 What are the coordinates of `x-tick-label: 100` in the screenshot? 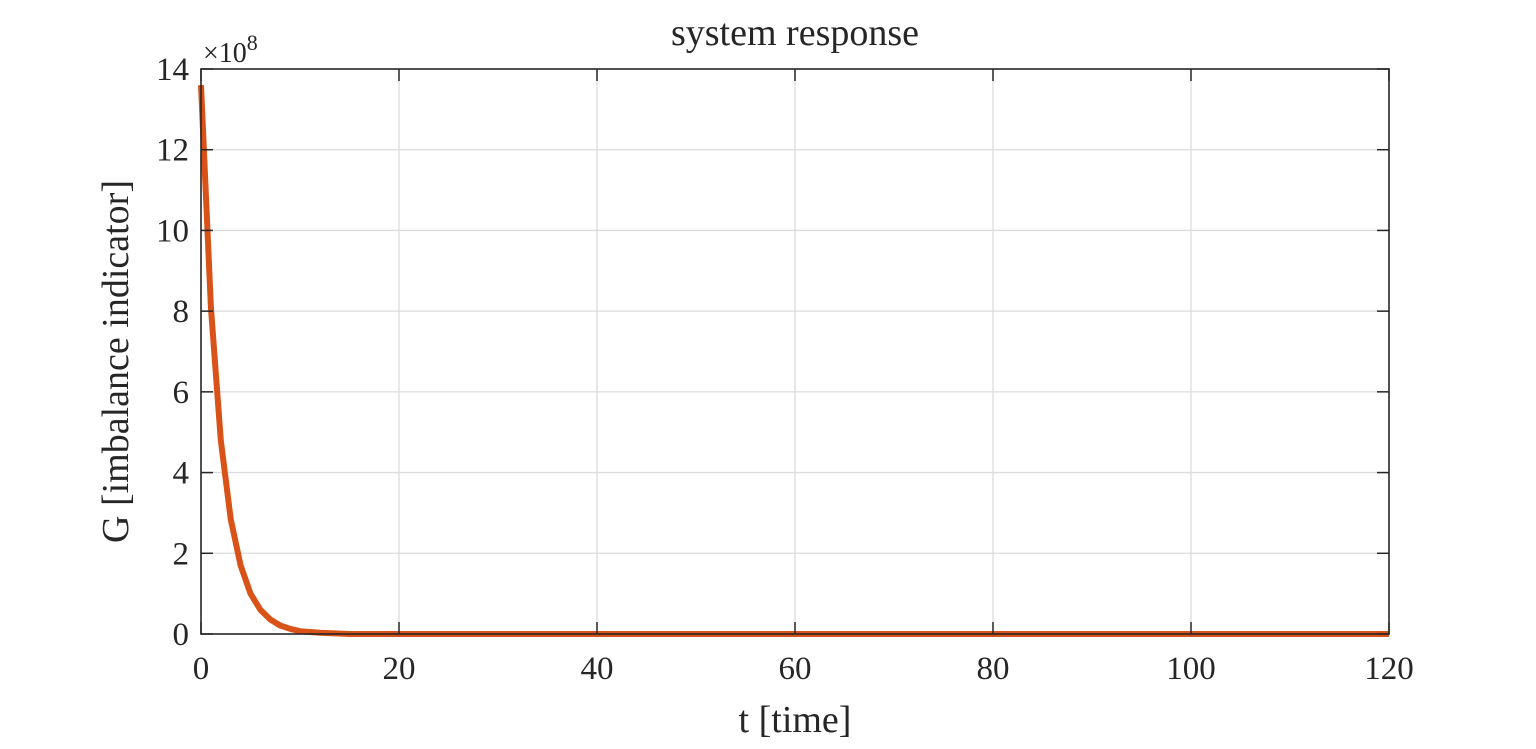 It's located at (1191, 669).